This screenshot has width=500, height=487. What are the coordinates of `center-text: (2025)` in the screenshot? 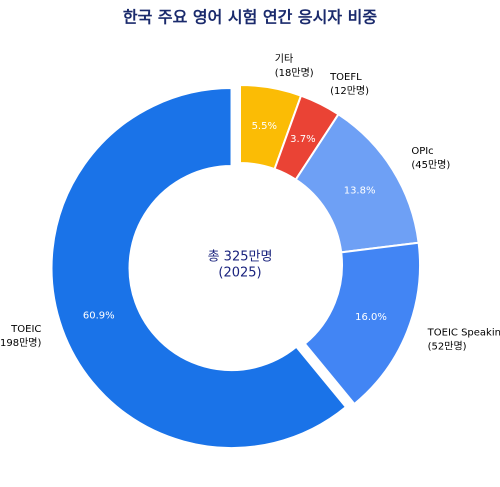 It's located at (239, 273).